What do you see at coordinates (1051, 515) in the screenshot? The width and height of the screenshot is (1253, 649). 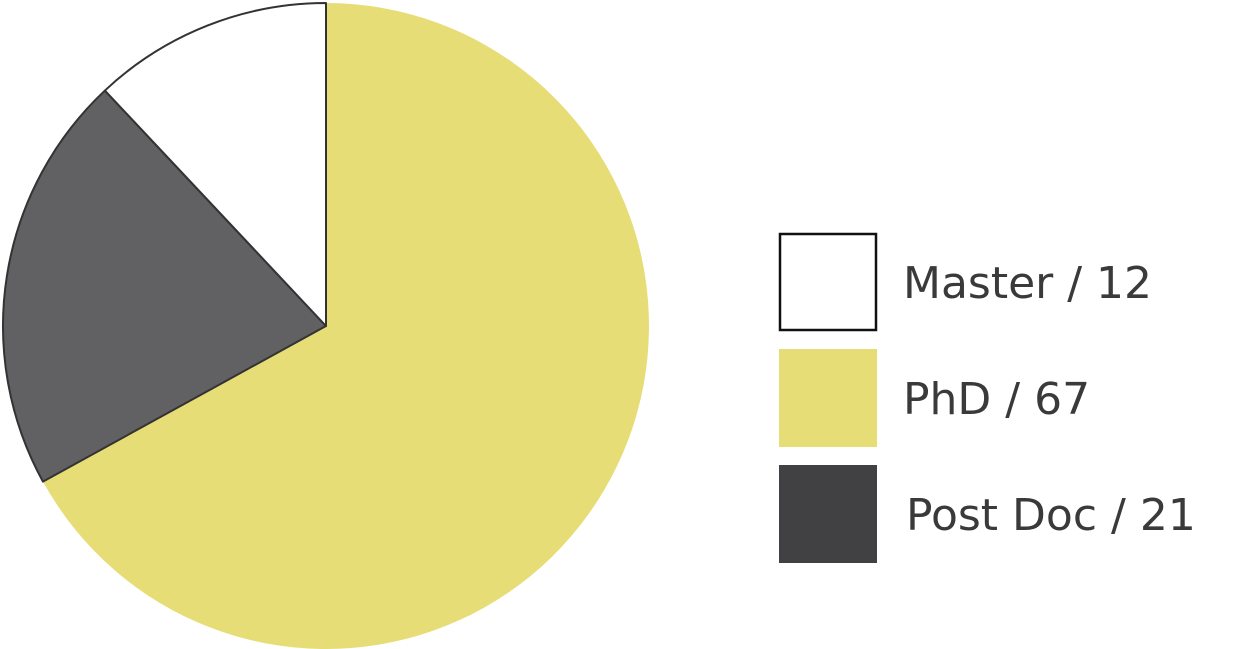 I see `legend-label-post-doc: Post Doc / 21` at bounding box center [1051, 515].